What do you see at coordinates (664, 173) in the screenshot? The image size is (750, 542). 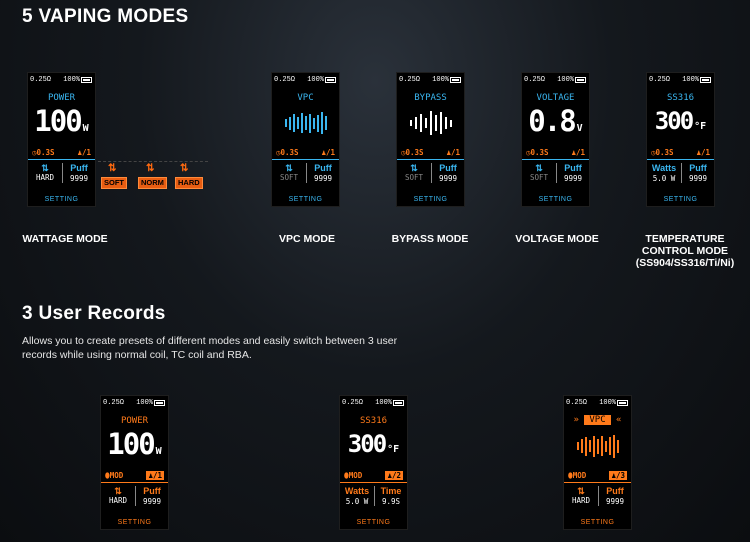 I see `watts-cell: Watts 5.0 W` at bounding box center [664, 173].